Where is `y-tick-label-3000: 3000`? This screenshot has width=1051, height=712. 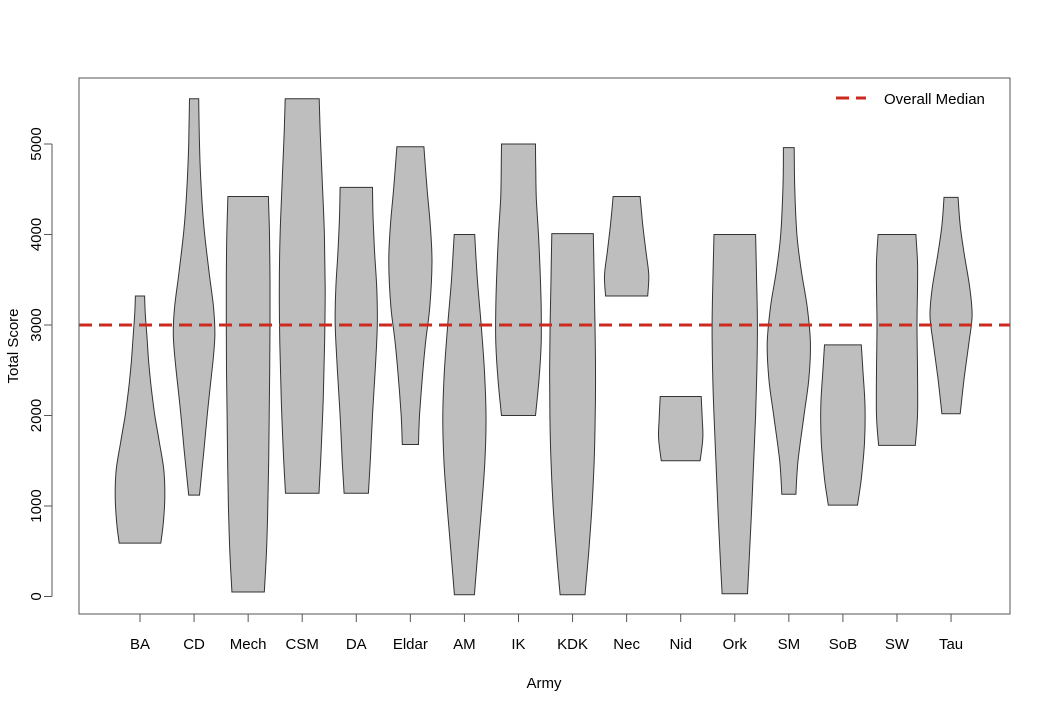
y-tick-label-3000: 3000 is located at coordinates (36, 324).